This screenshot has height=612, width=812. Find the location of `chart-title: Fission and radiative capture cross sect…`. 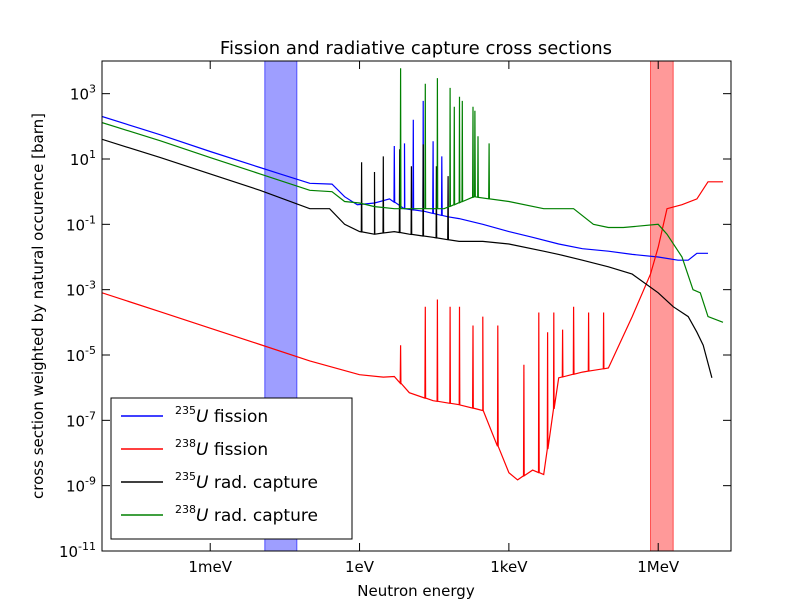

chart-title: Fission and radiative capture cross sect… is located at coordinates (416, 48).